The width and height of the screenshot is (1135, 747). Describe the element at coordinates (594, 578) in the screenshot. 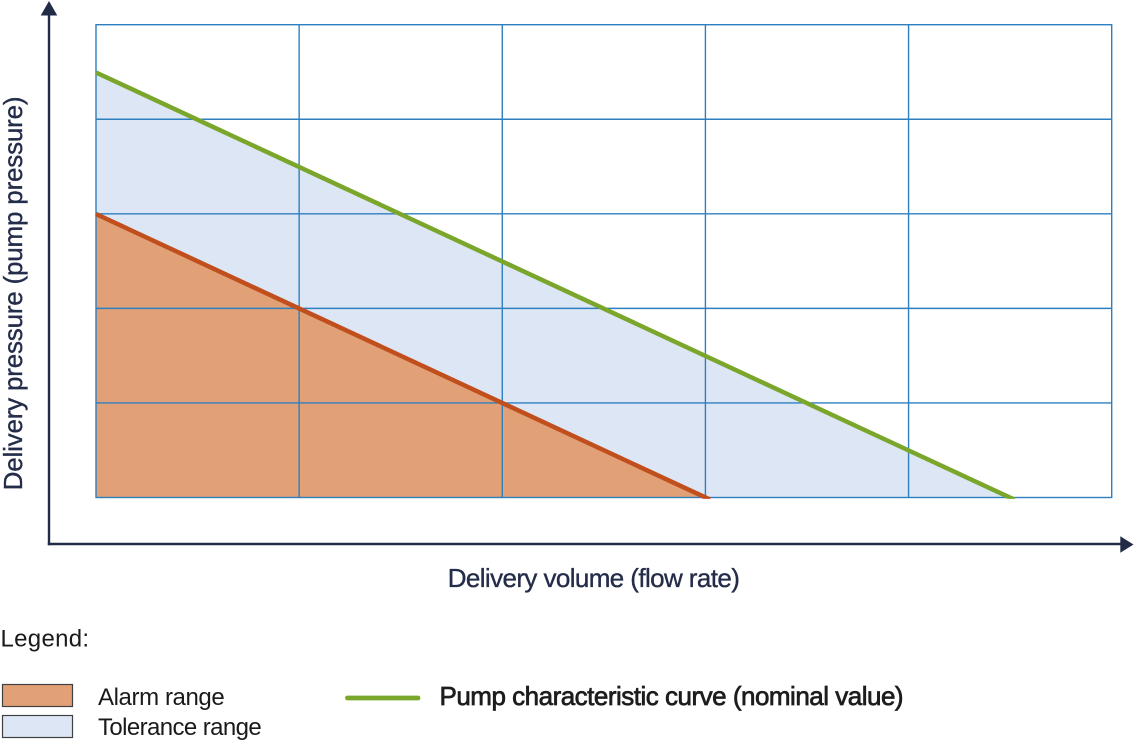

I see `svg-text: Delivery volume (flow rate)` at that location.